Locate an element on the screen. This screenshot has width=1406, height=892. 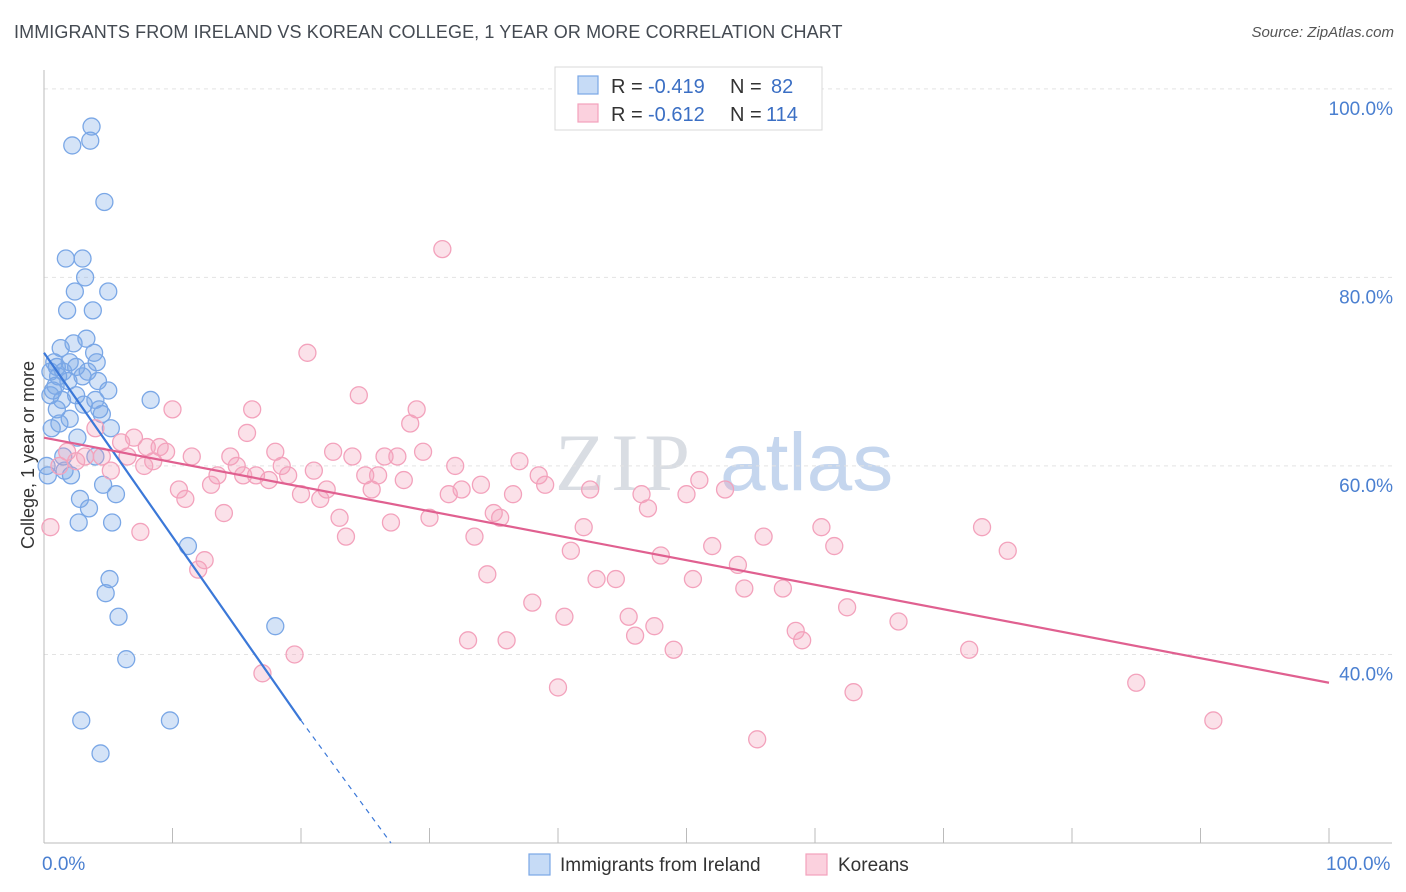
trend-line-extension-ireland is located at coordinates (346, 782).